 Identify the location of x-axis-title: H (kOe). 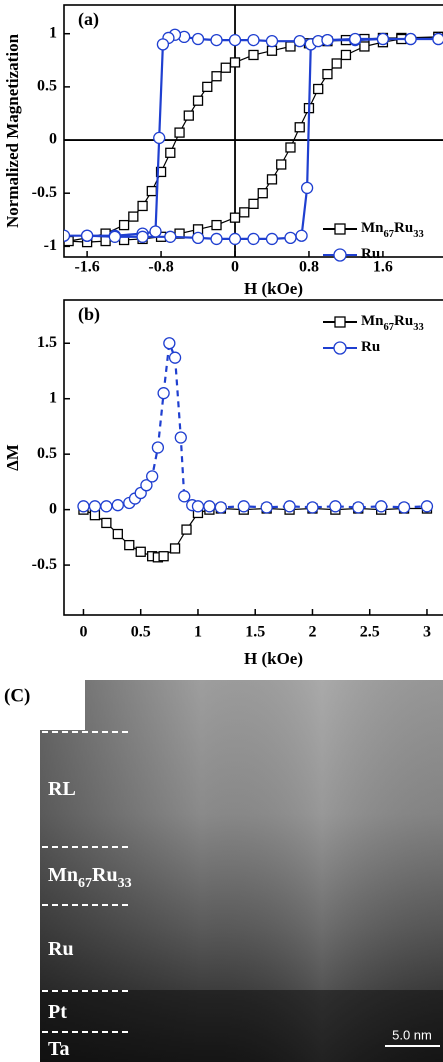
(273, 658).